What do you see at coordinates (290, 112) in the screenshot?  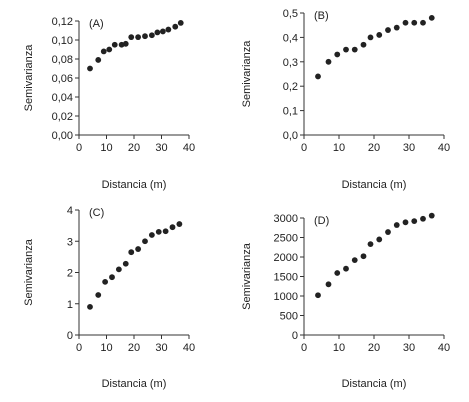 I see `y-tick-label: 0,1` at bounding box center [290, 112].